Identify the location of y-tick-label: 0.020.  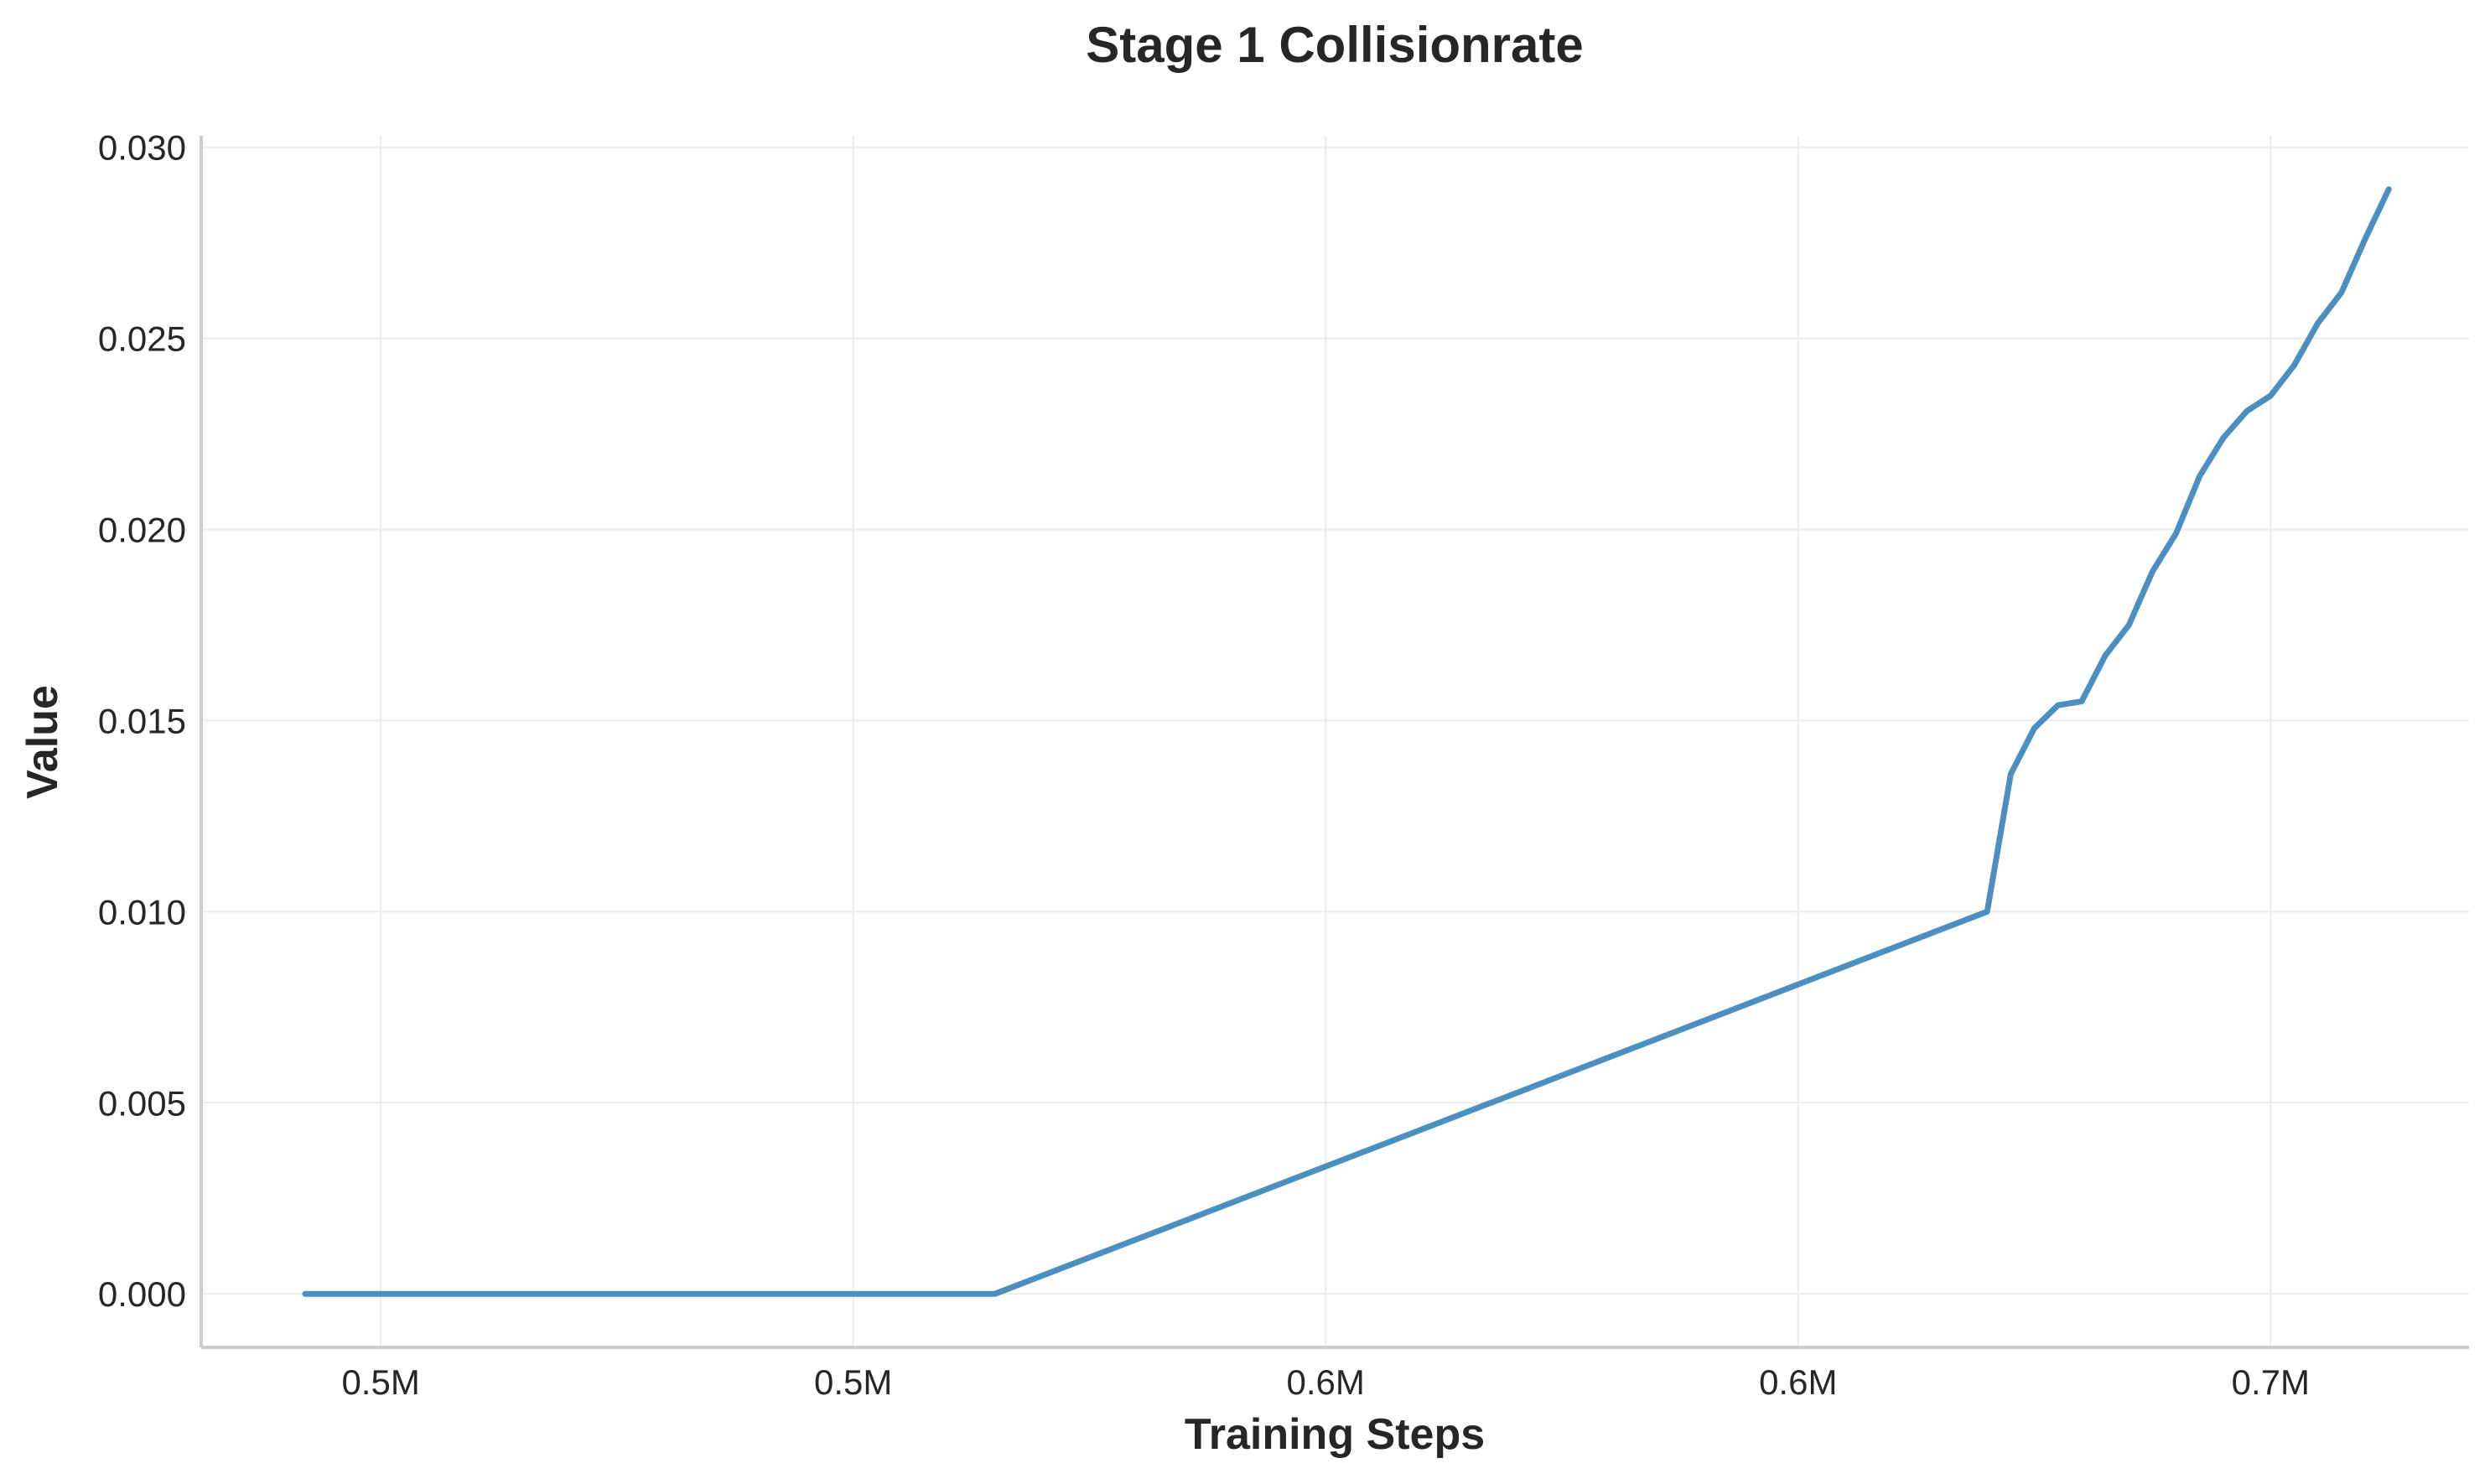
(142, 530).